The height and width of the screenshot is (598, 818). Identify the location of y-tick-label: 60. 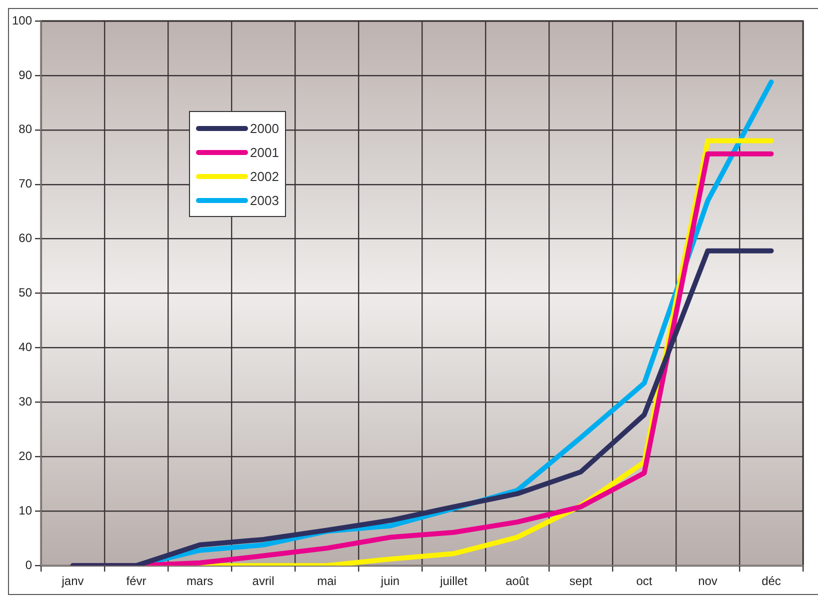
(25, 238).